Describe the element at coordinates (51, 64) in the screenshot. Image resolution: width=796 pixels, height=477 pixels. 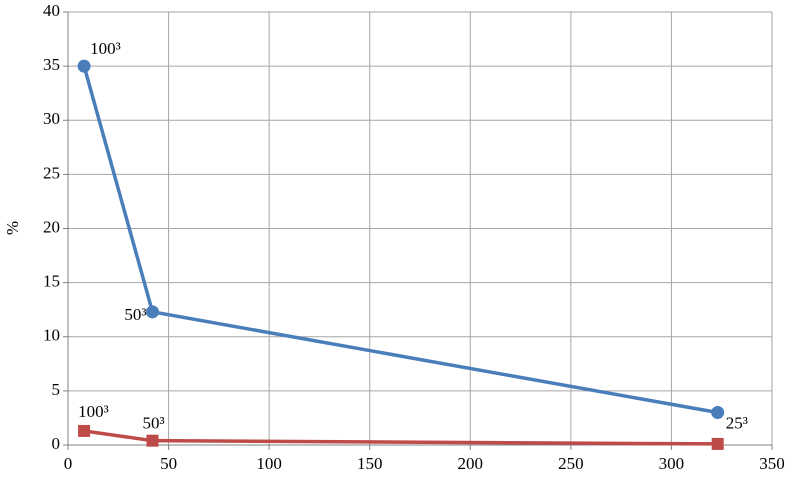
I see `y-tick-label: 35` at that location.